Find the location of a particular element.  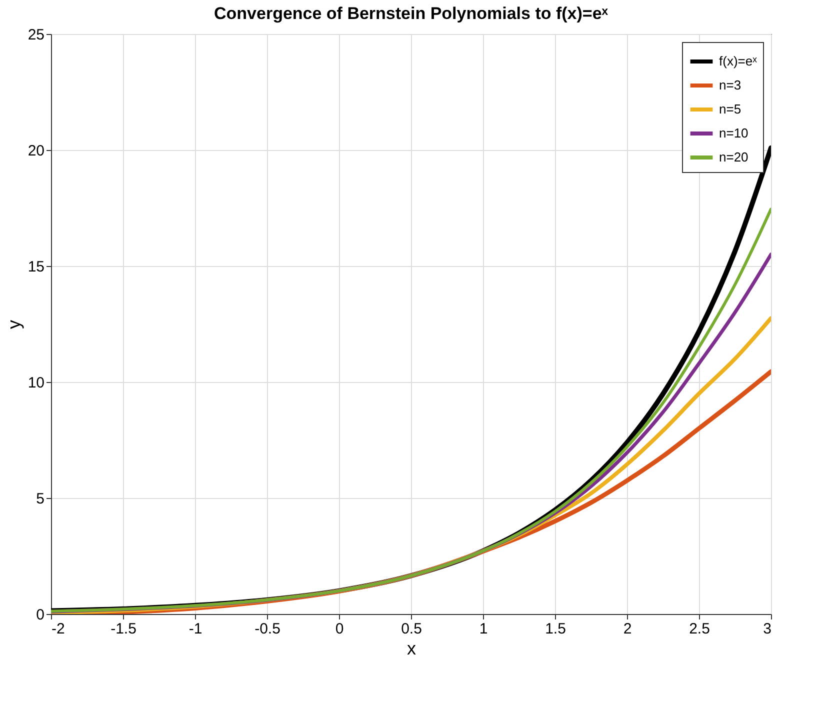

y-tick-label: 5 is located at coordinates (40, 499).